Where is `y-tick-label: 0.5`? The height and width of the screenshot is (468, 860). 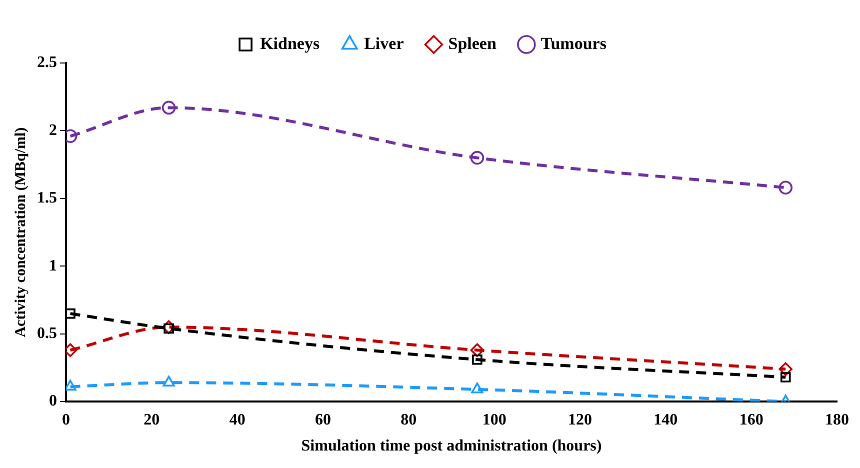
y-tick-label: 0.5 is located at coordinates (47, 333).